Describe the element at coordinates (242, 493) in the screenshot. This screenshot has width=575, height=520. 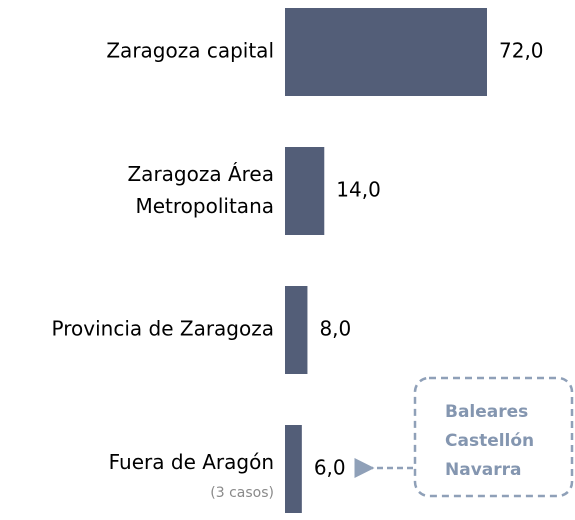
I see `note: (3 casos)` at that location.